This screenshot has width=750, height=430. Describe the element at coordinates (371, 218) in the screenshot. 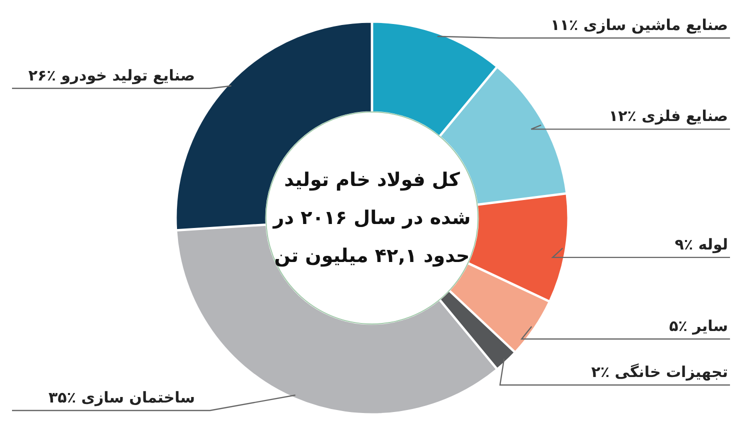

I see `text: کل فولاد خام تولید شده در سال ۲۰۱۶ در حدود ۴۲,۱ میلیون تن` at that location.